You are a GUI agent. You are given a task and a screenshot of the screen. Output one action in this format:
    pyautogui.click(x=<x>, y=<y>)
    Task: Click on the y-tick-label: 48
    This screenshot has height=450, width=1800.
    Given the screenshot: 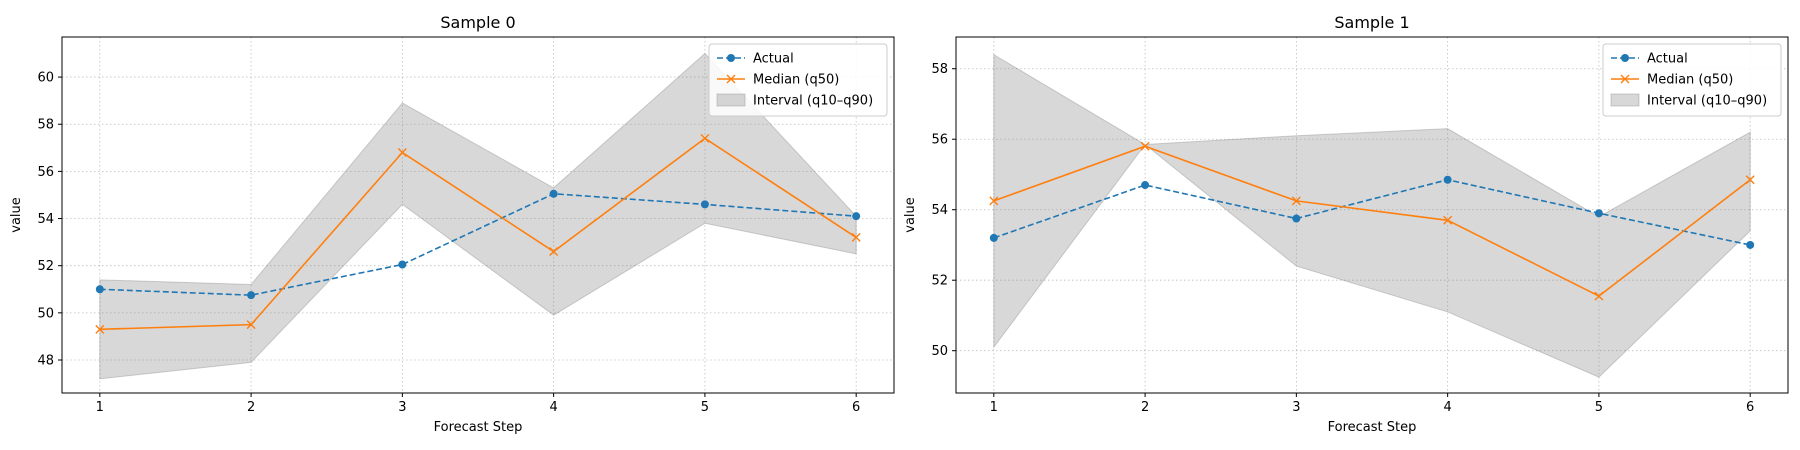 What is the action you would take?
    pyautogui.click(x=45, y=360)
    